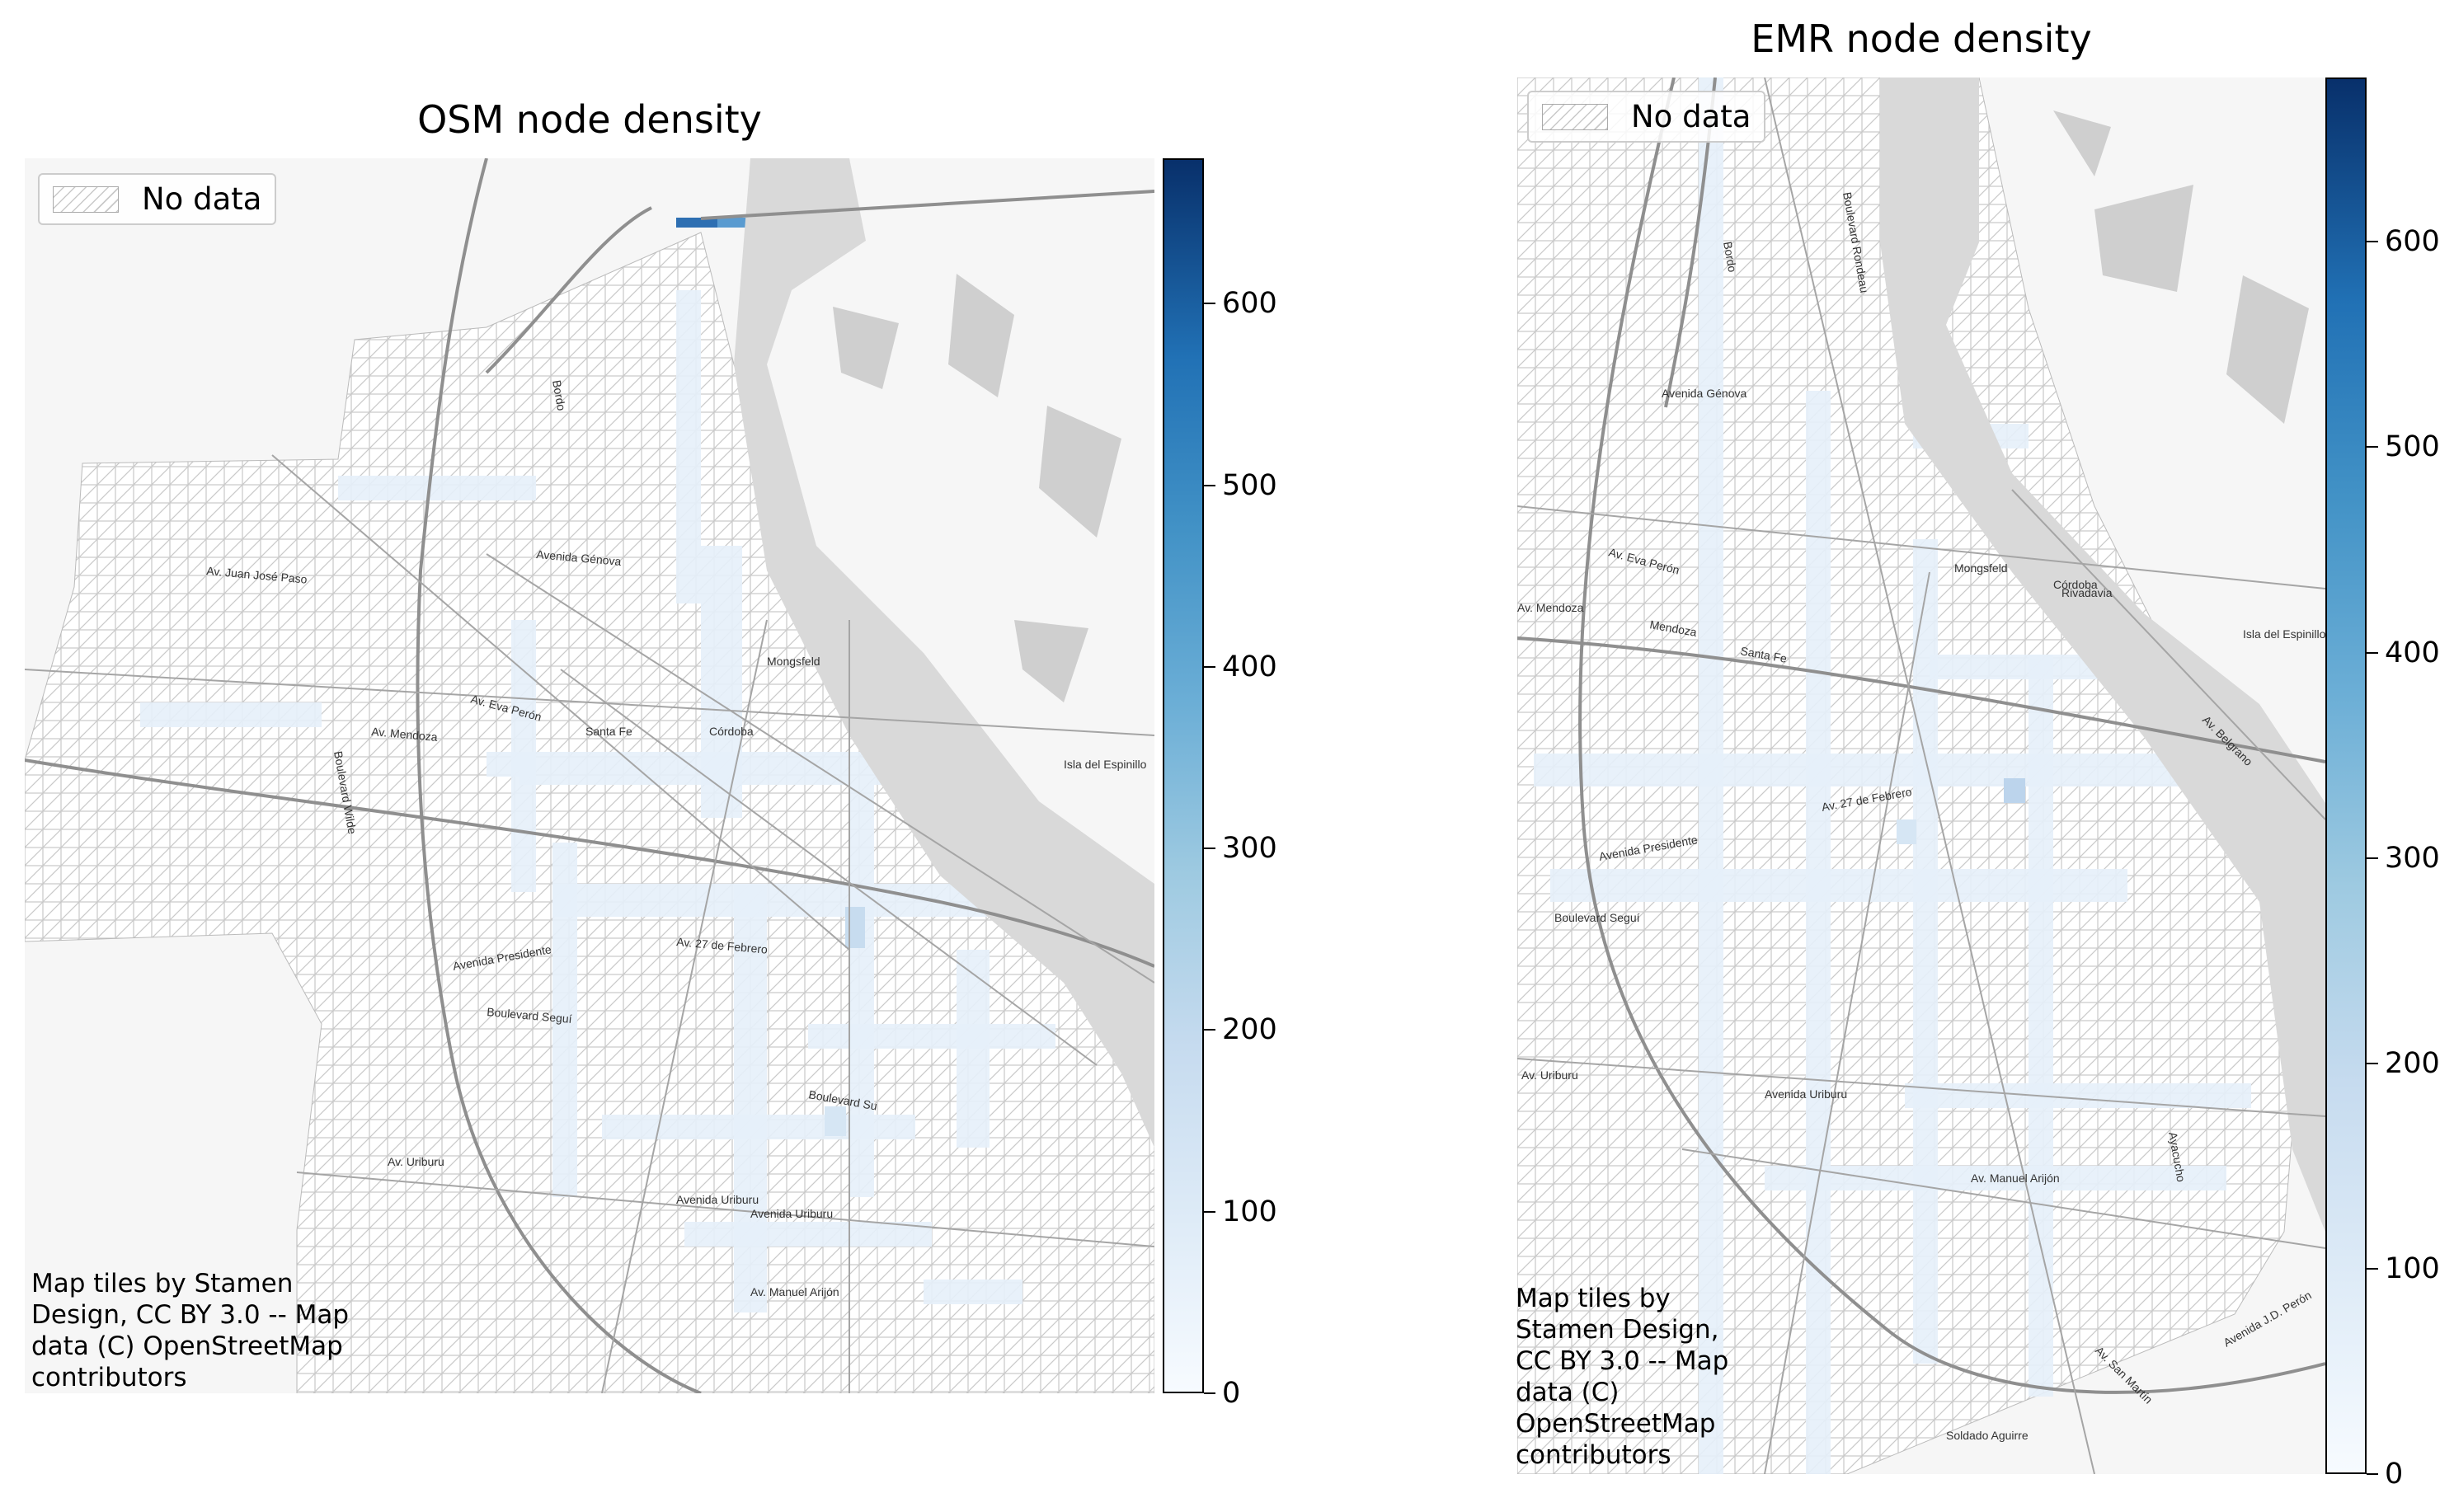  I want to click on colorbar-tick-label: 600, so click(1249, 304).